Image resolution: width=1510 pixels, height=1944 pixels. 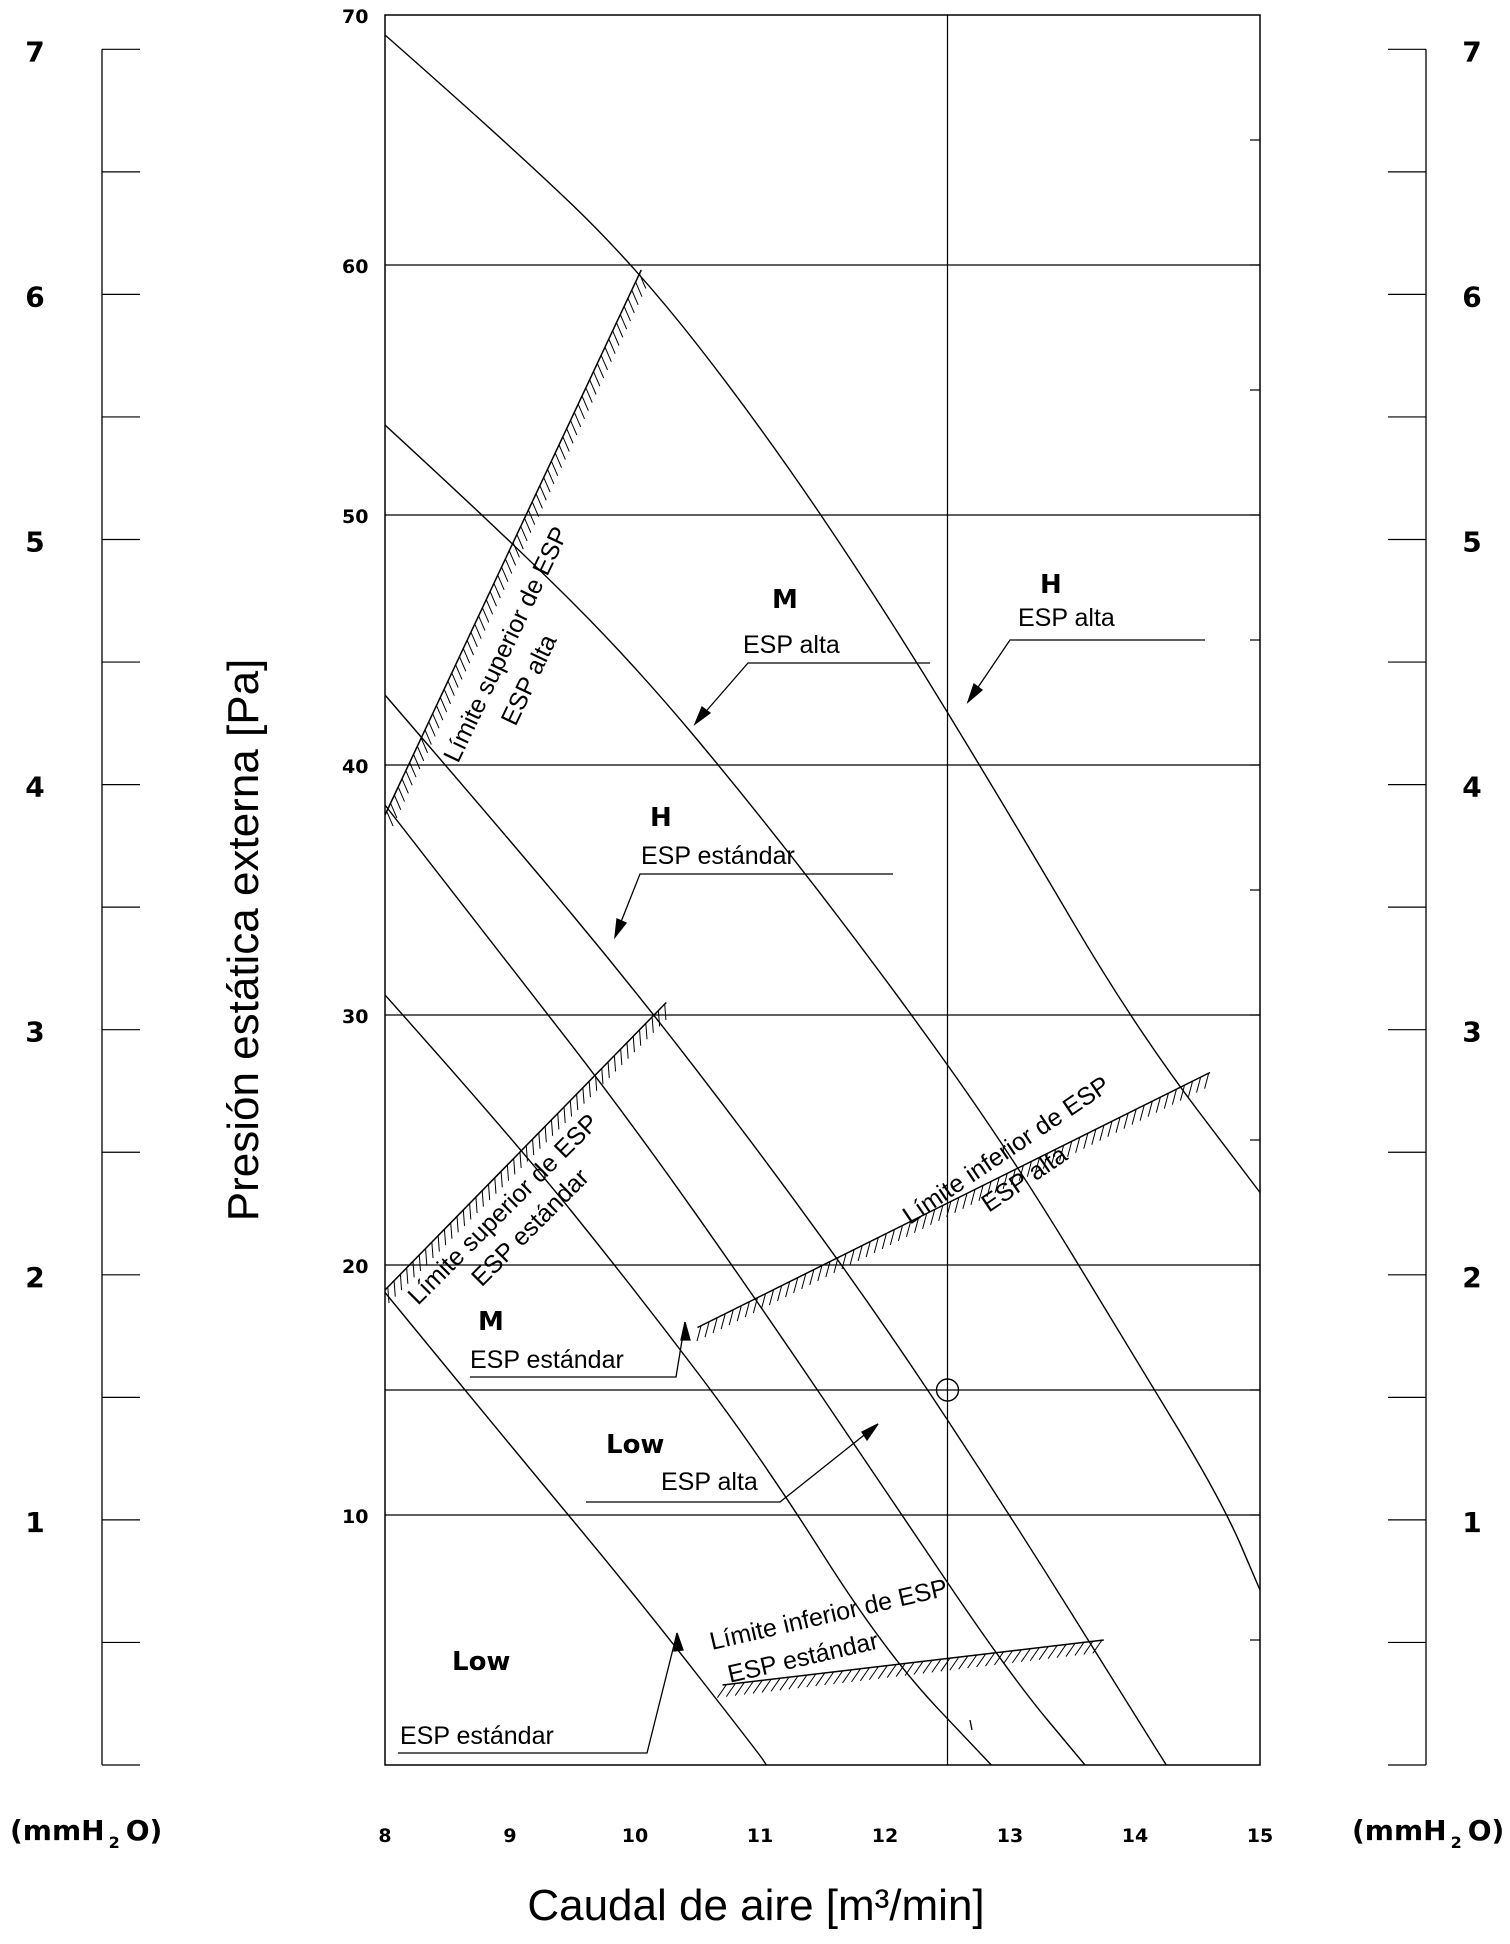 I want to click on leader-lower-std-tick, so click(x=971, y=1725).